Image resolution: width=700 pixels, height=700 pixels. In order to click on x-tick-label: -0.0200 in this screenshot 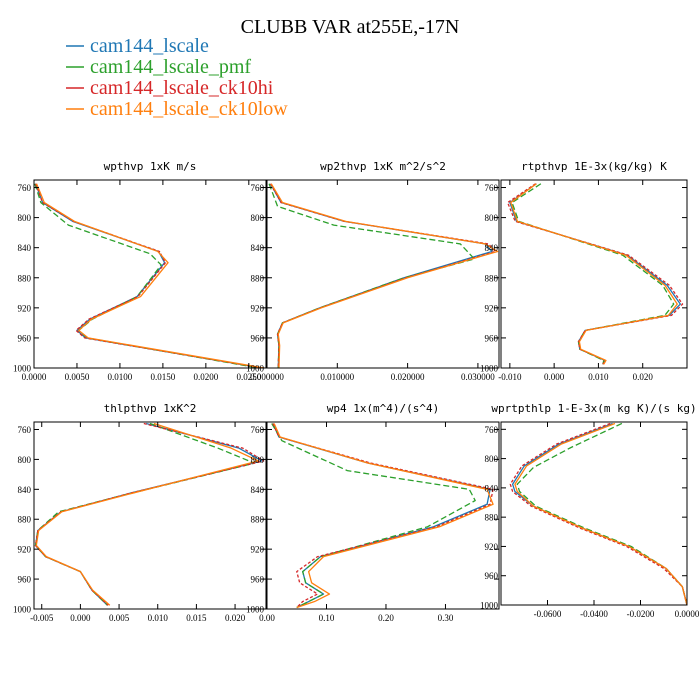, I will do `click(641, 614)`.